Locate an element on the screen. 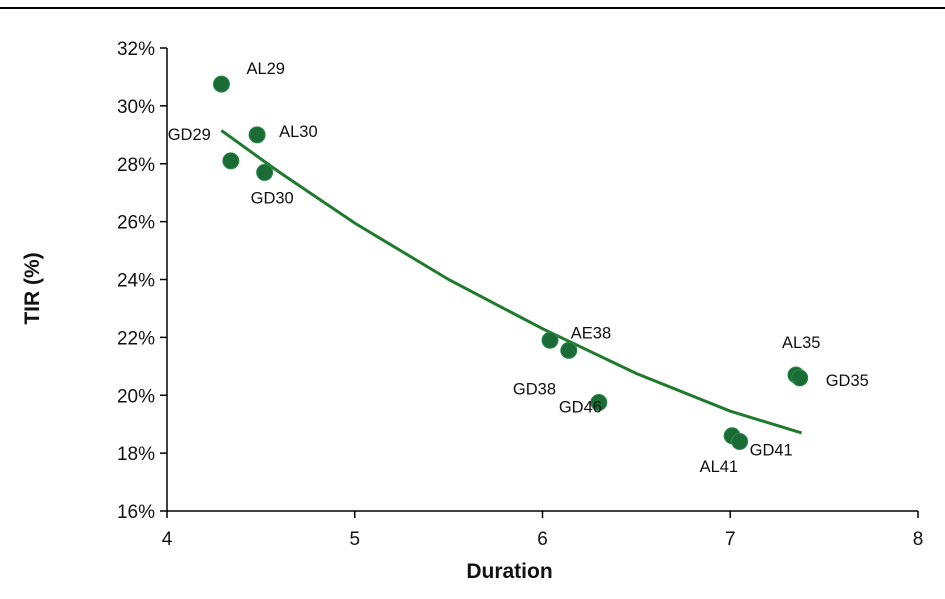  point-label: GD38 is located at coordinates (534, 389).